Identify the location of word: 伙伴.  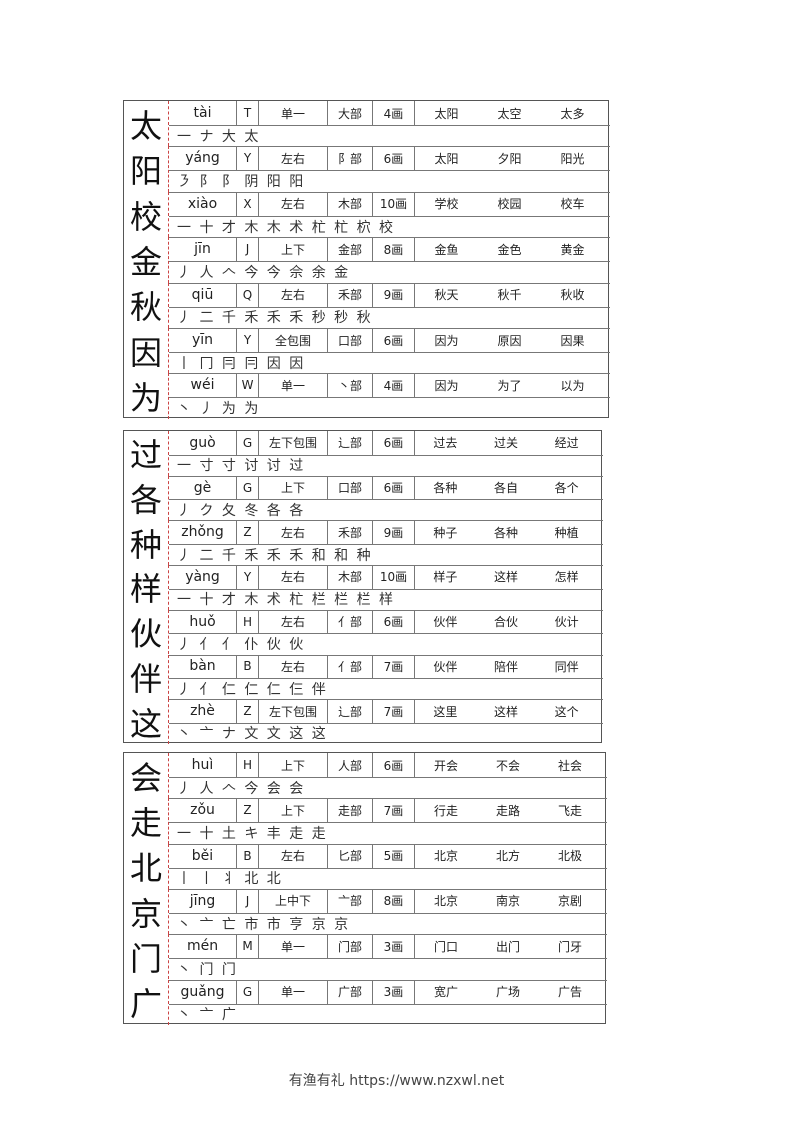
(445, 666).